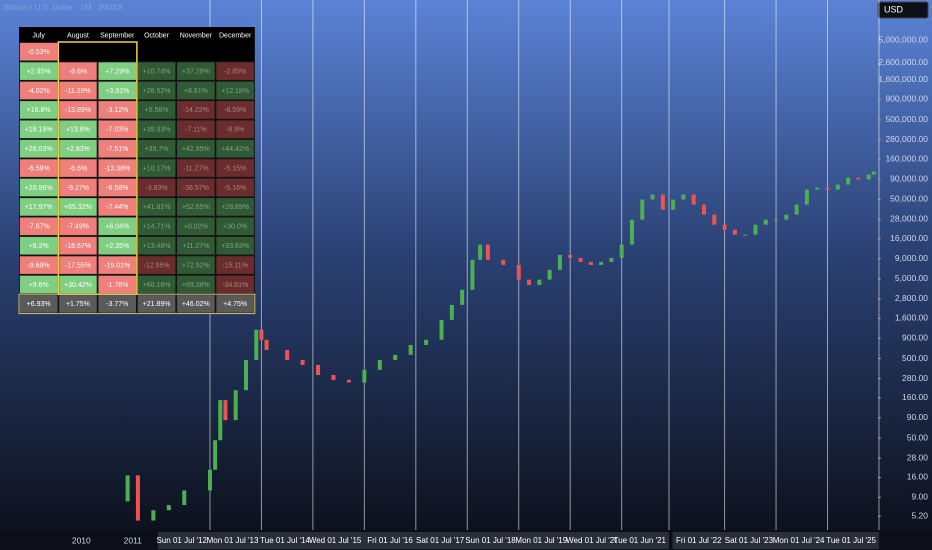  What do you see at coordinates (157, 207) in the screenshot?
I see `cell-value: +41.81%` at bounding box center [157, 207].